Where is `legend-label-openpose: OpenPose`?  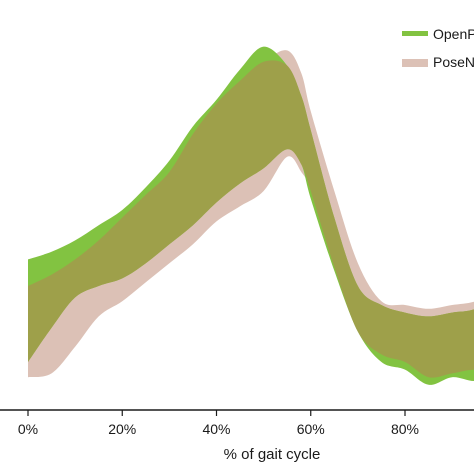 legend-label-openpose: OpenPose is located at coordinates (453, 34).